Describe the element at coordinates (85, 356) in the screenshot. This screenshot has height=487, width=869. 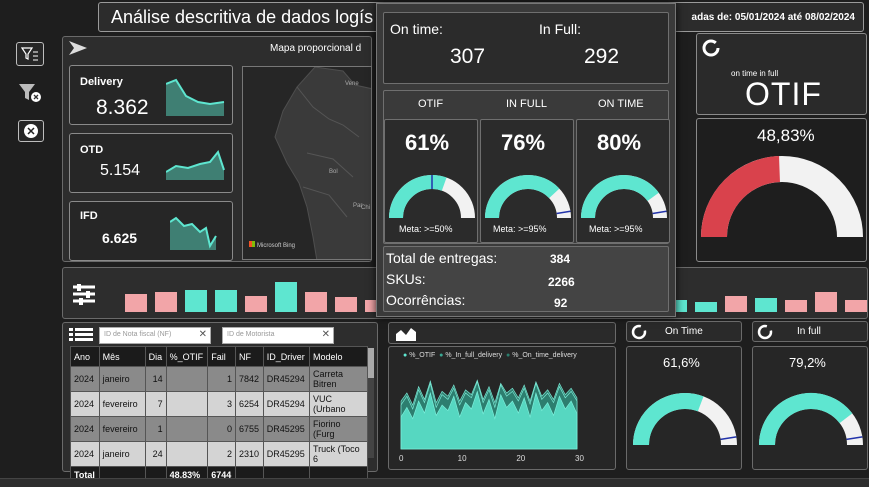
I see `col-ano: Ano` at that location.